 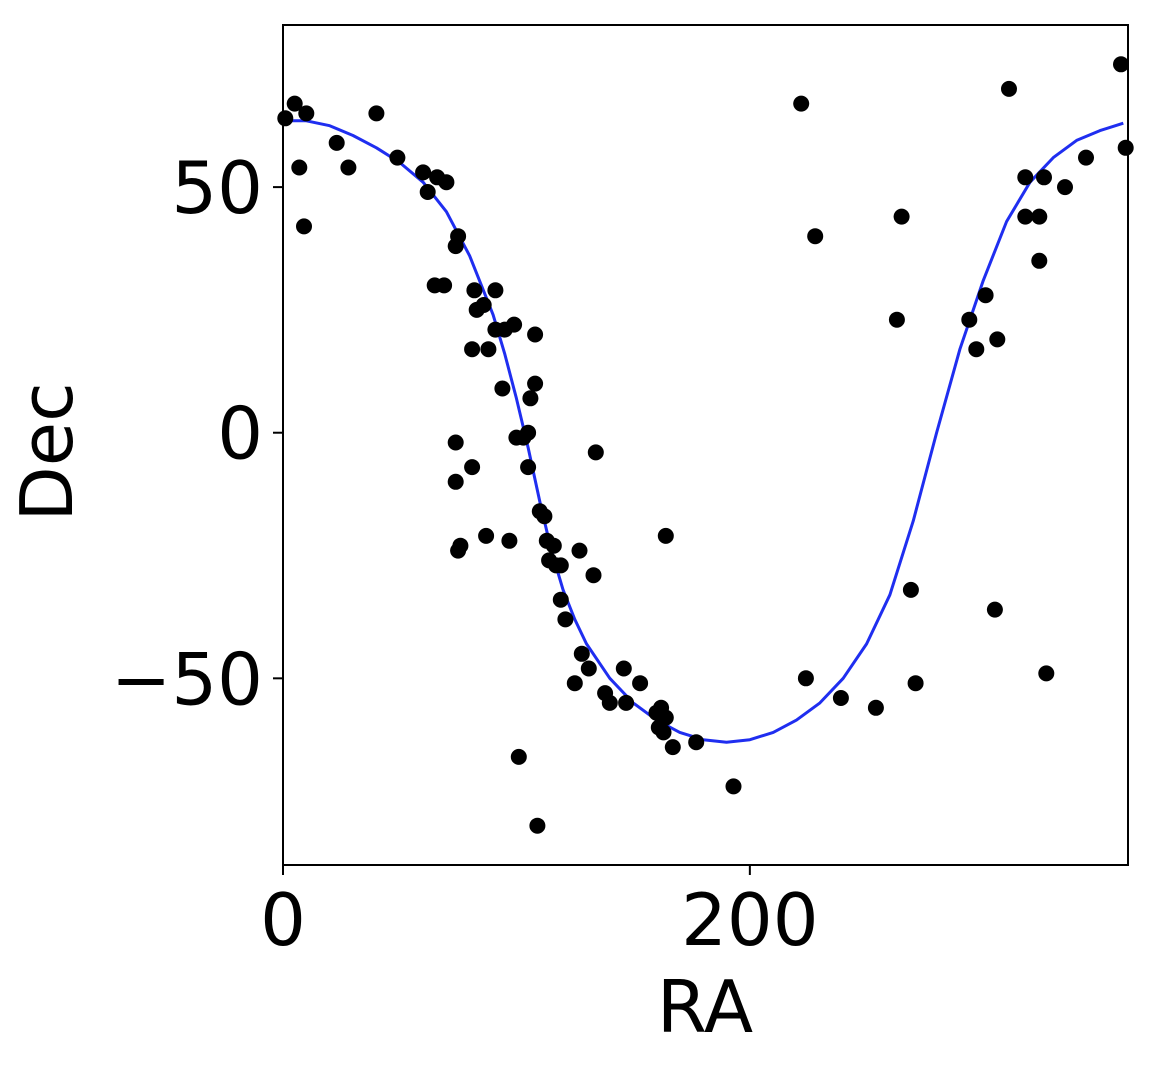 I want to click on y-tick-label: −50, so click(x=187, y=679).